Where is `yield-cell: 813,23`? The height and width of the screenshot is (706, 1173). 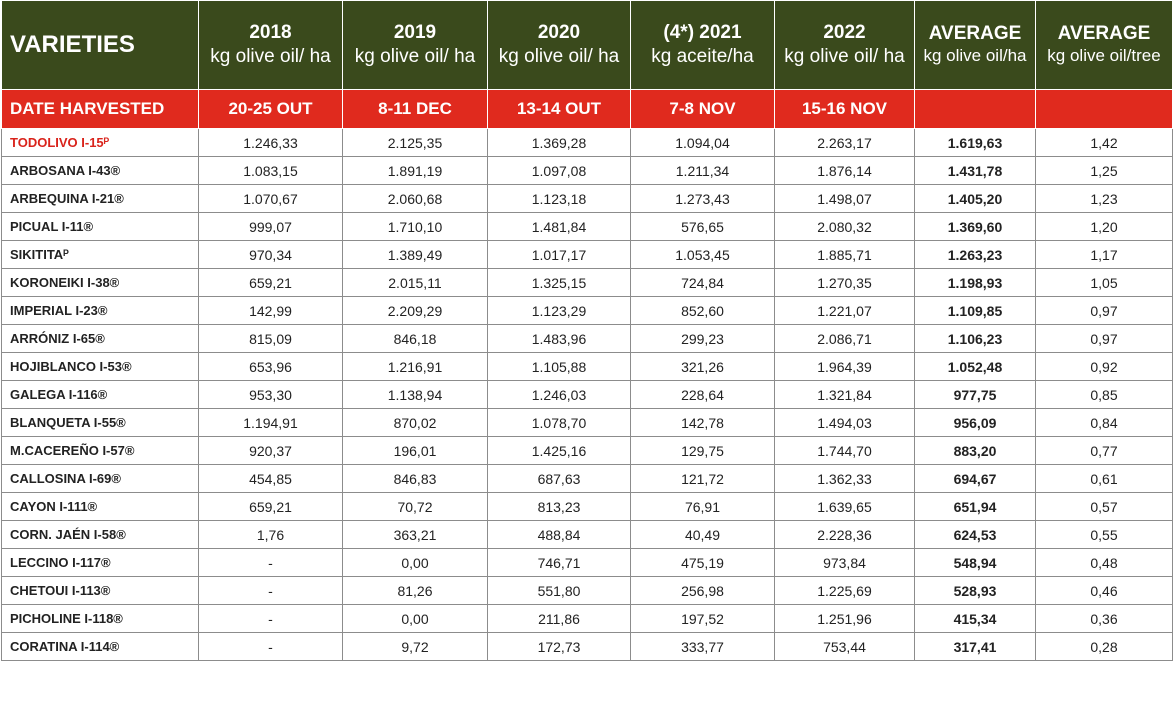 yield-cell: 813,23 is located at coordinates (559, 506).